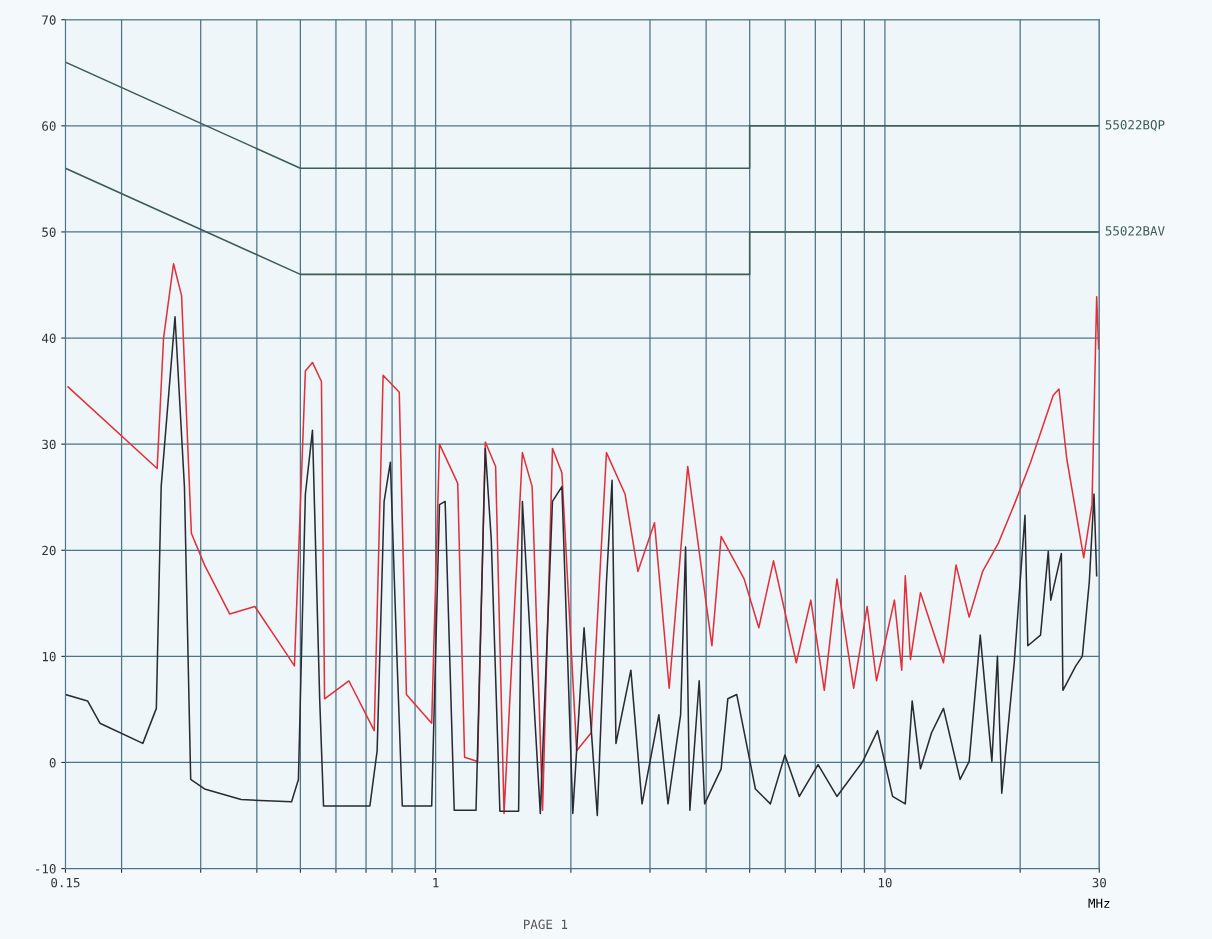  I want to click on text: PAGE 1, so click(546, 924).